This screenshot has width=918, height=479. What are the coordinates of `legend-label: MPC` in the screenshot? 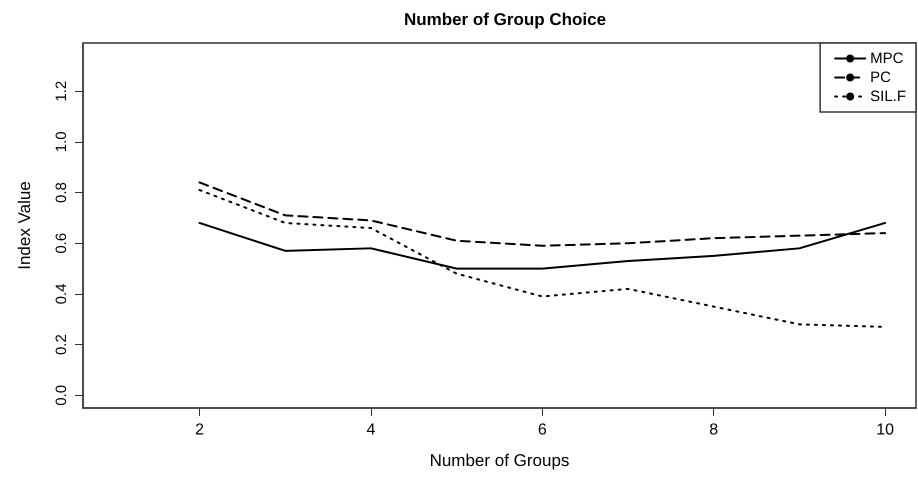 It's located at (887, 58).